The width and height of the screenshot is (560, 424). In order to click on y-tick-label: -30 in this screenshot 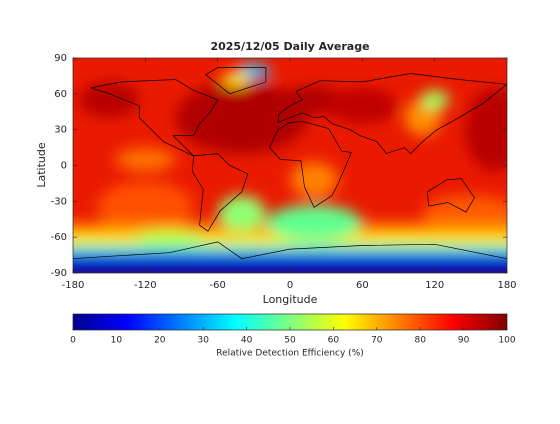, I will do `click(59, 201)`.